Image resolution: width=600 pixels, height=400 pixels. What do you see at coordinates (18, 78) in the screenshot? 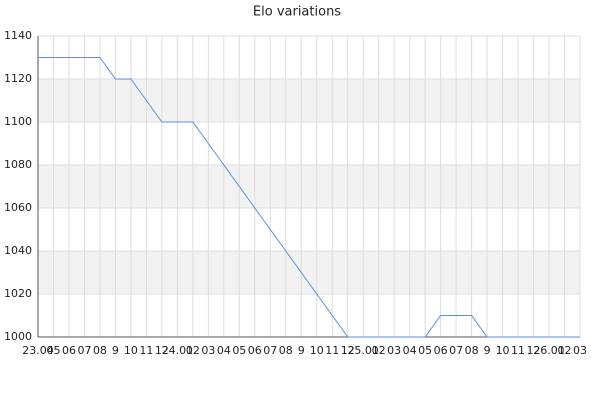
I see `y-tick-label: 1120` at bounding box center [18, 78].